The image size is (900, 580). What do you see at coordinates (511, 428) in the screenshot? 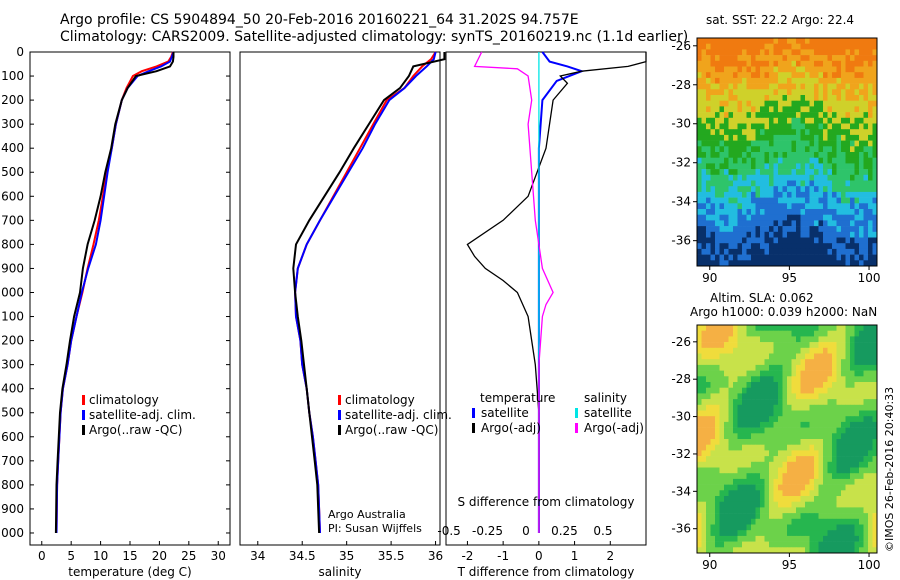
I see `panel-2-legend-label-1: Argo(-adj)` at bounding box center [511, 428].